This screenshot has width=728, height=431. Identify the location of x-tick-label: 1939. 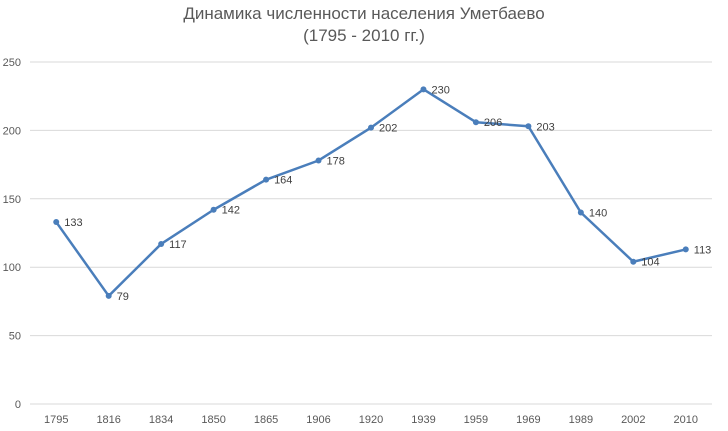
(423, 420).